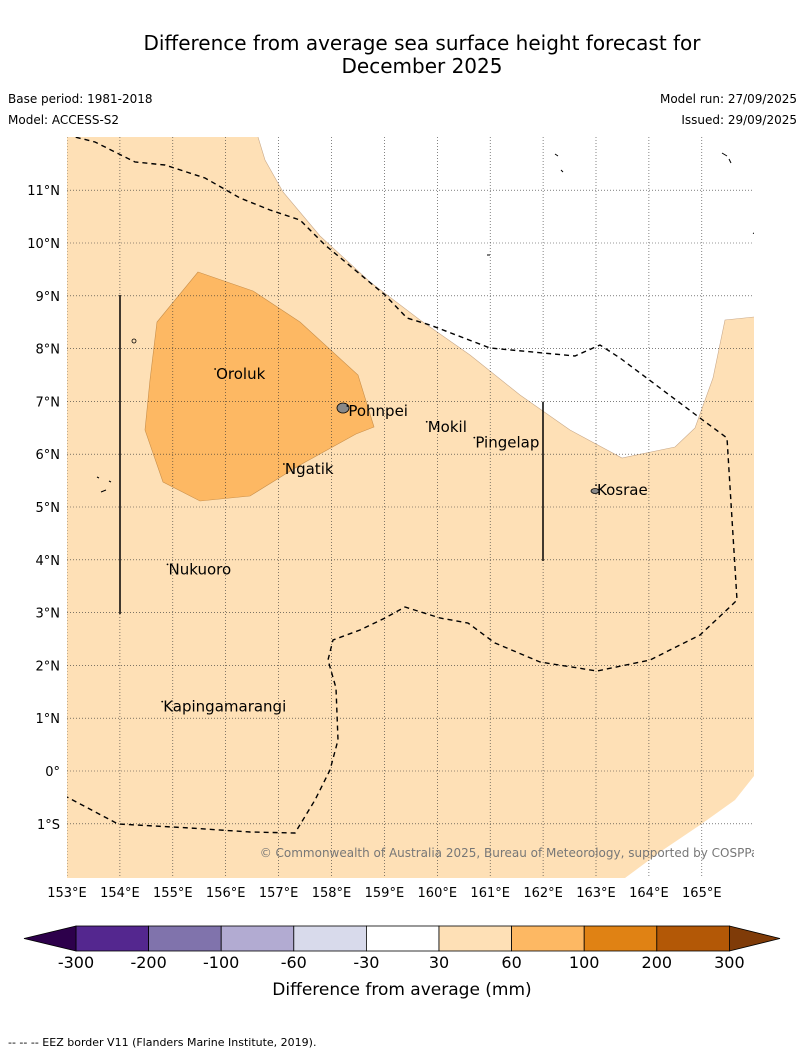  What do you see at coordinates (739, 120) in the screenshot?
I see `issued-date: Issued: 29/09/2025` at bounding box center [739, 120].